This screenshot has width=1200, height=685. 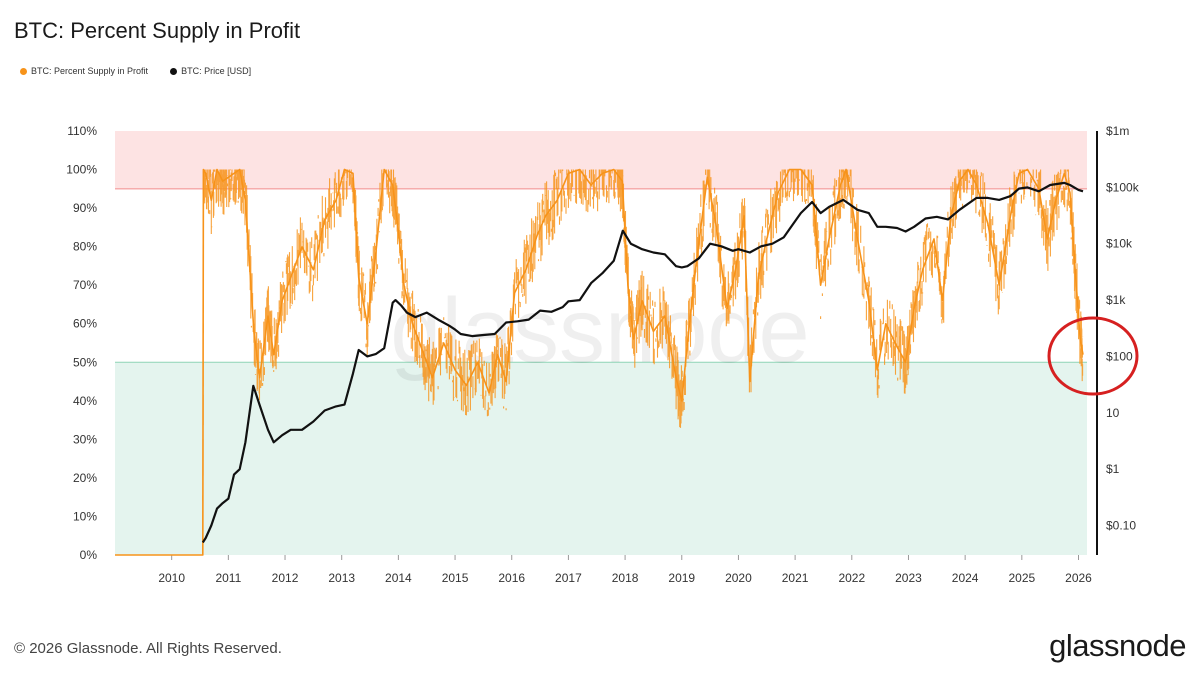 I want to click on x-tick-label: 2021, so click(x=795, y=578).